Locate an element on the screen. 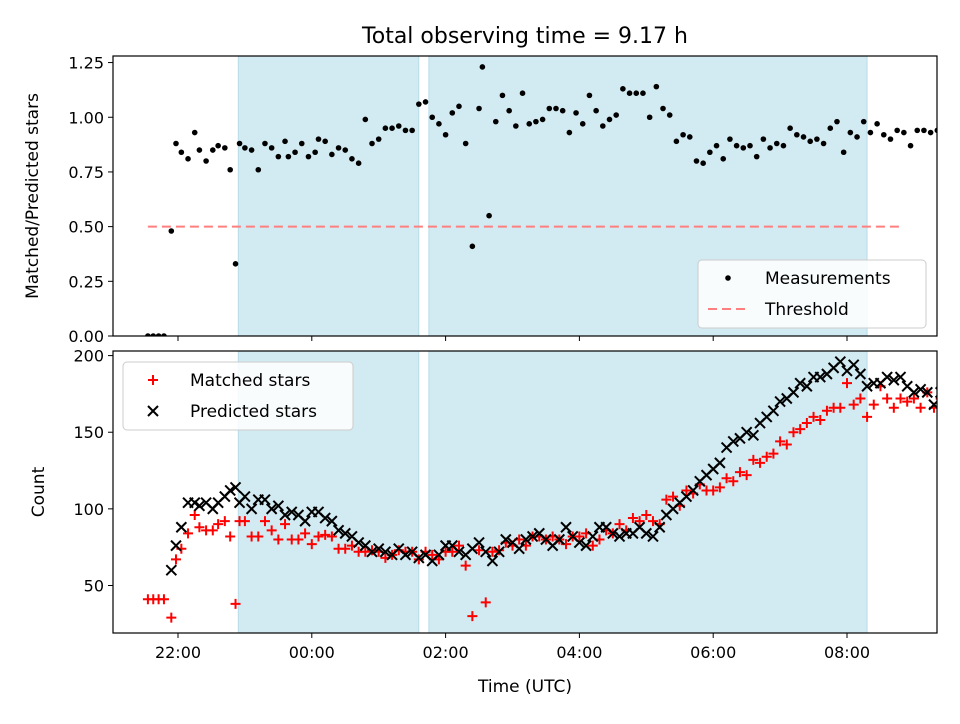  legend: Matched stars Predicted stars is located at coordinates (238, 396).